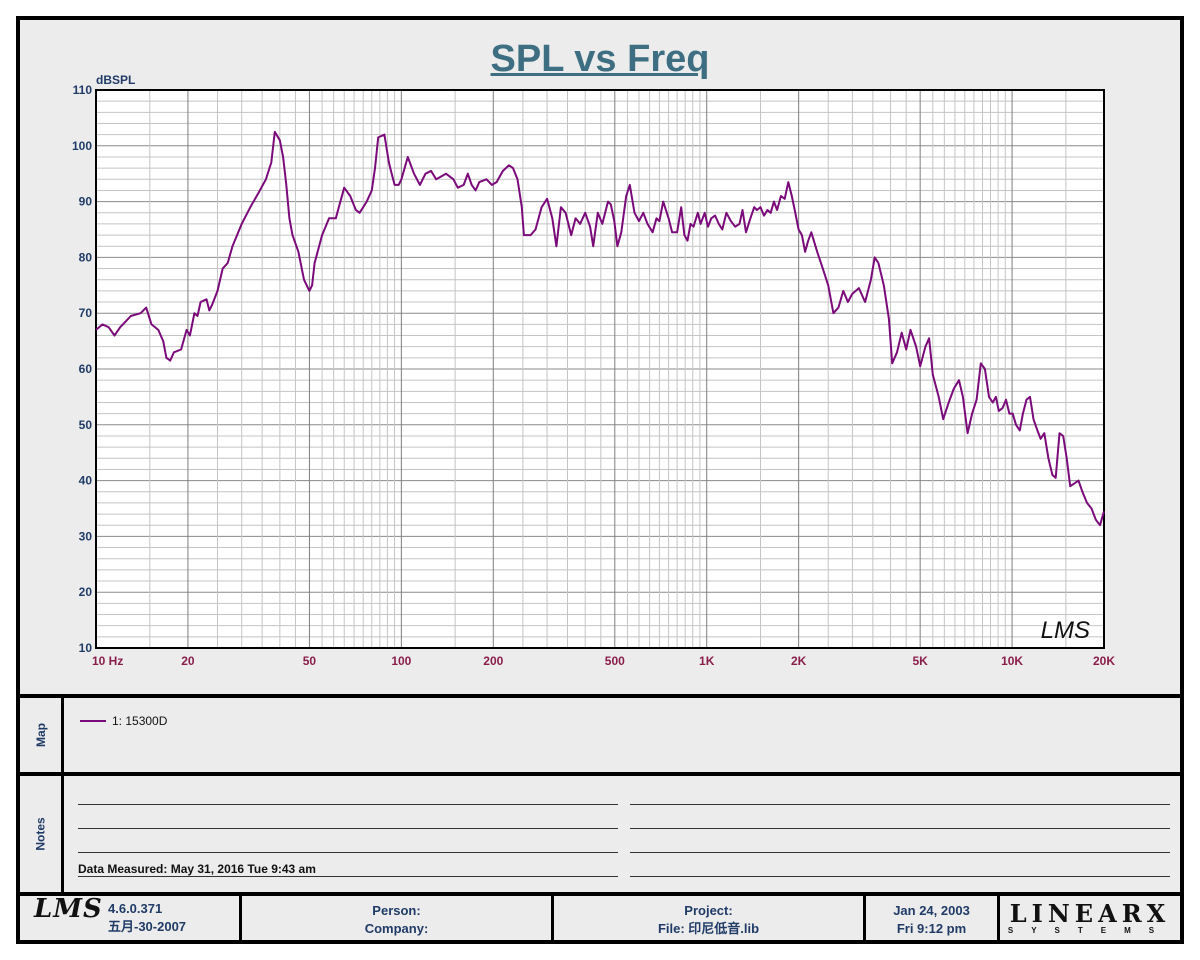  I want to click on y-tick-label: 60, so click(86, 369).